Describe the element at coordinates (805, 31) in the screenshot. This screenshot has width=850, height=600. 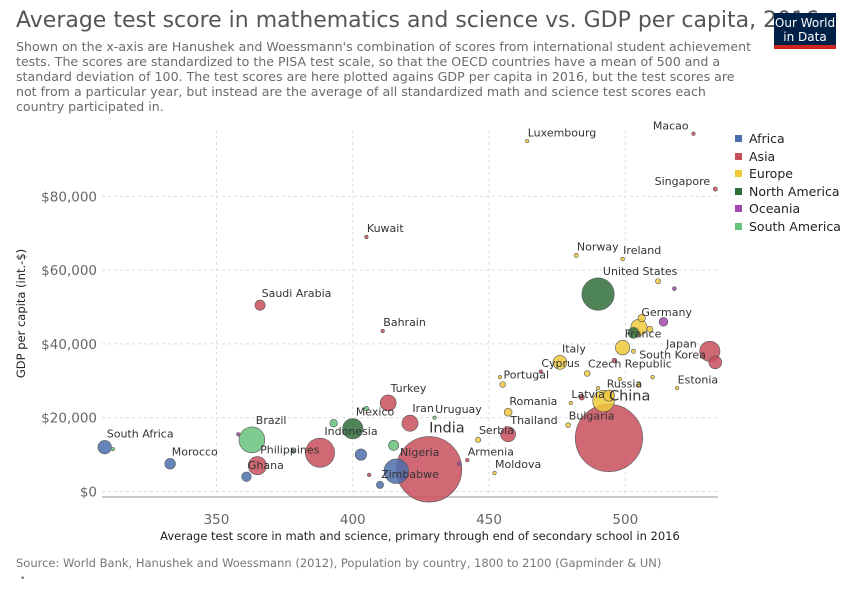
I see `owid-logo: Our World in Data` at that location.